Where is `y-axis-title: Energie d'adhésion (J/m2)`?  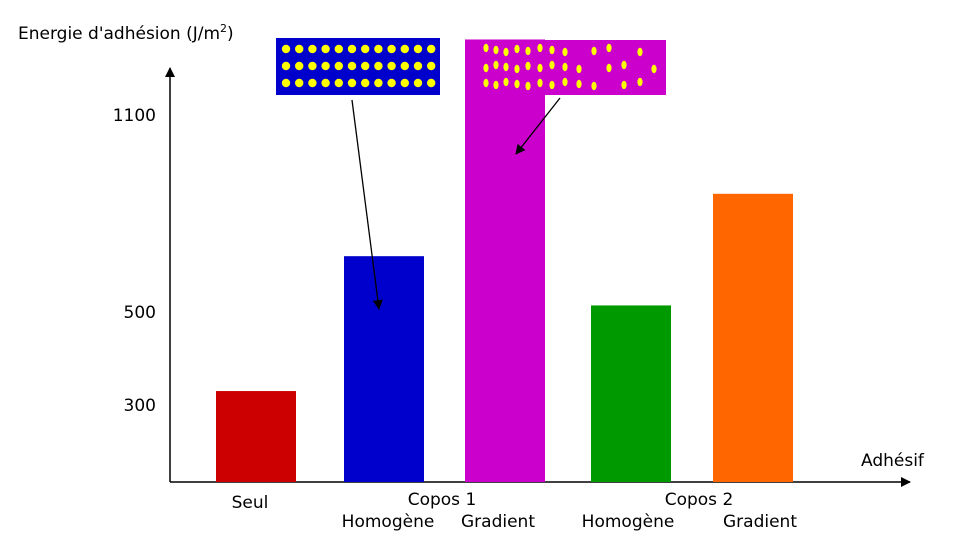 y-axis-title: Energie d'adhésion (J/m2) is located at coordinates (126, 33).